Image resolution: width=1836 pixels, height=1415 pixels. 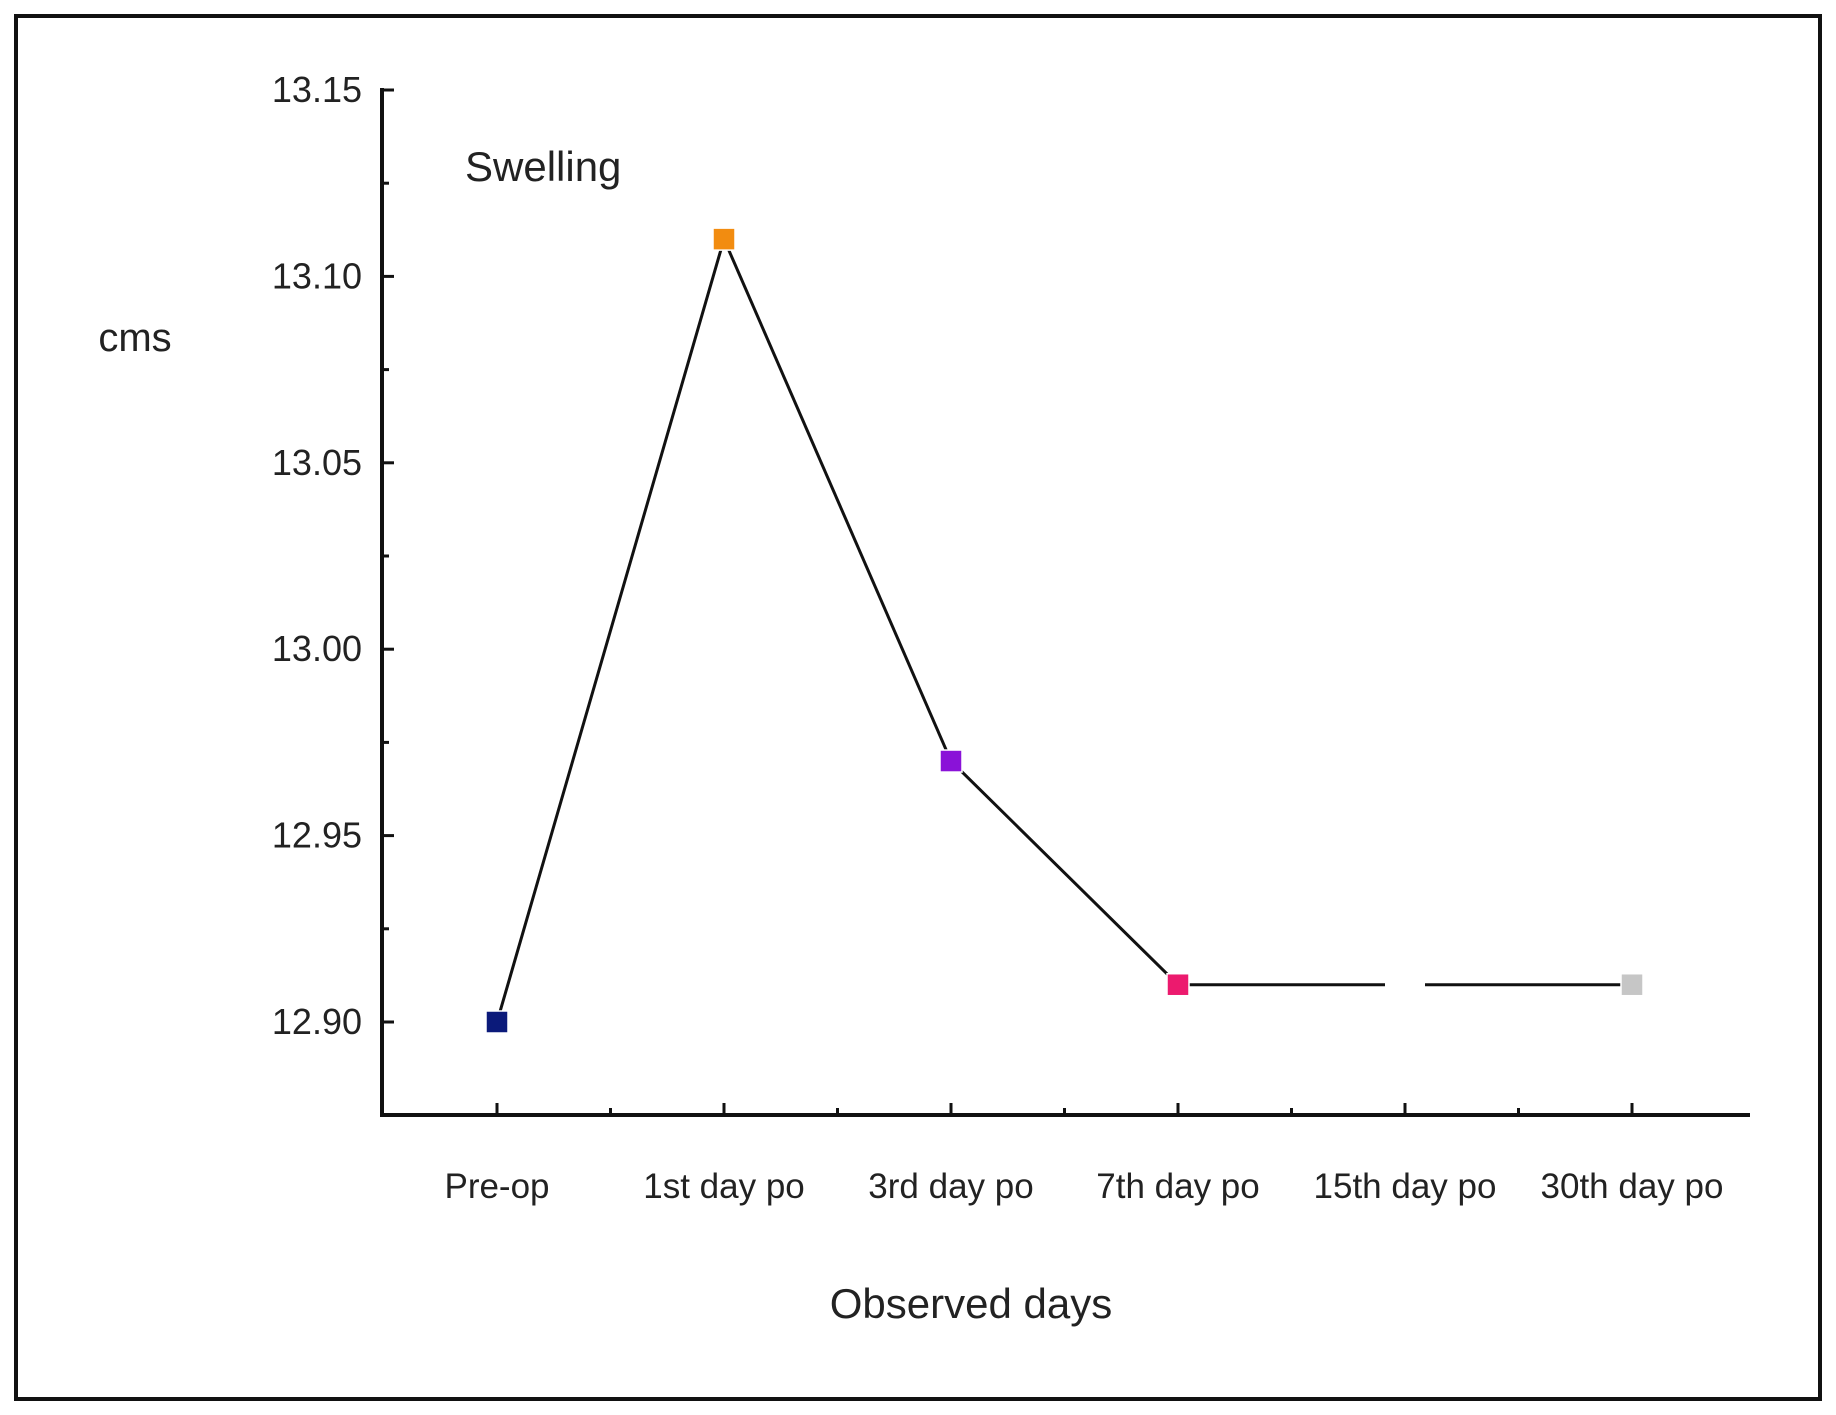 I want to click on y-tick-label: 13.15, so click(x=317, y=89).